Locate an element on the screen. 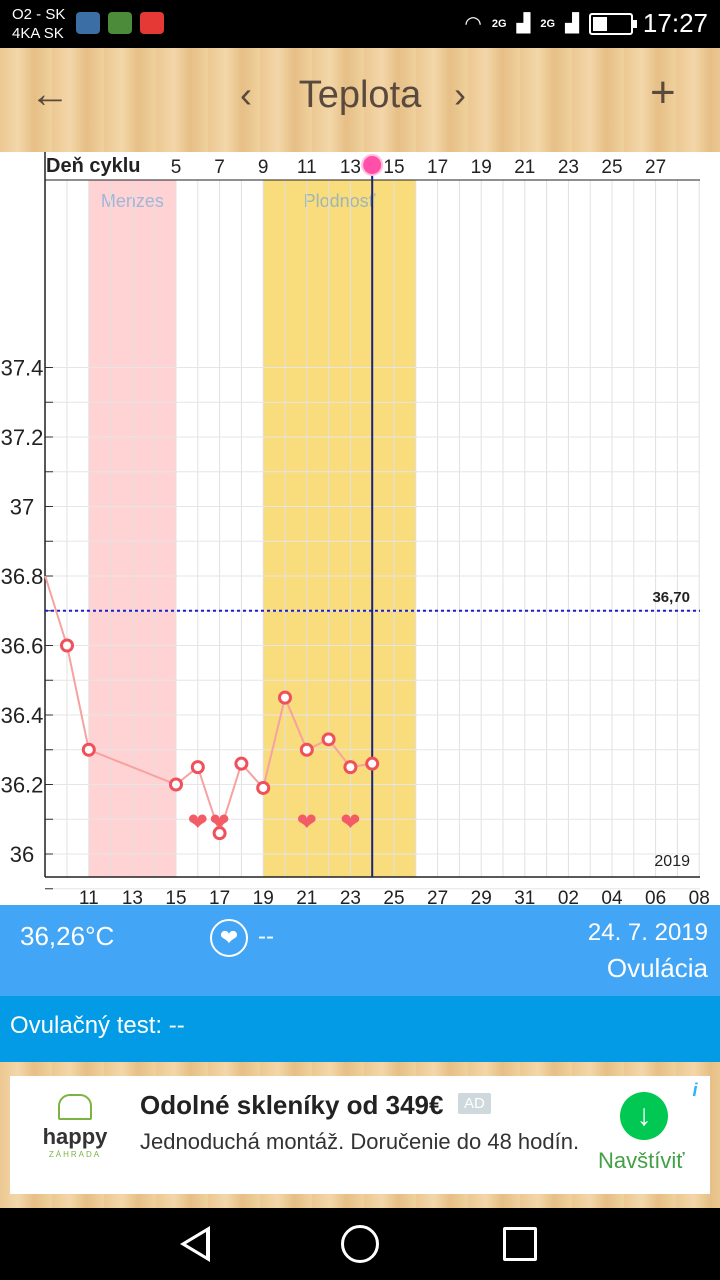 This screenshot has width=720, height=1280. chevron-right-icon: › is located at coordinates (460, 94).